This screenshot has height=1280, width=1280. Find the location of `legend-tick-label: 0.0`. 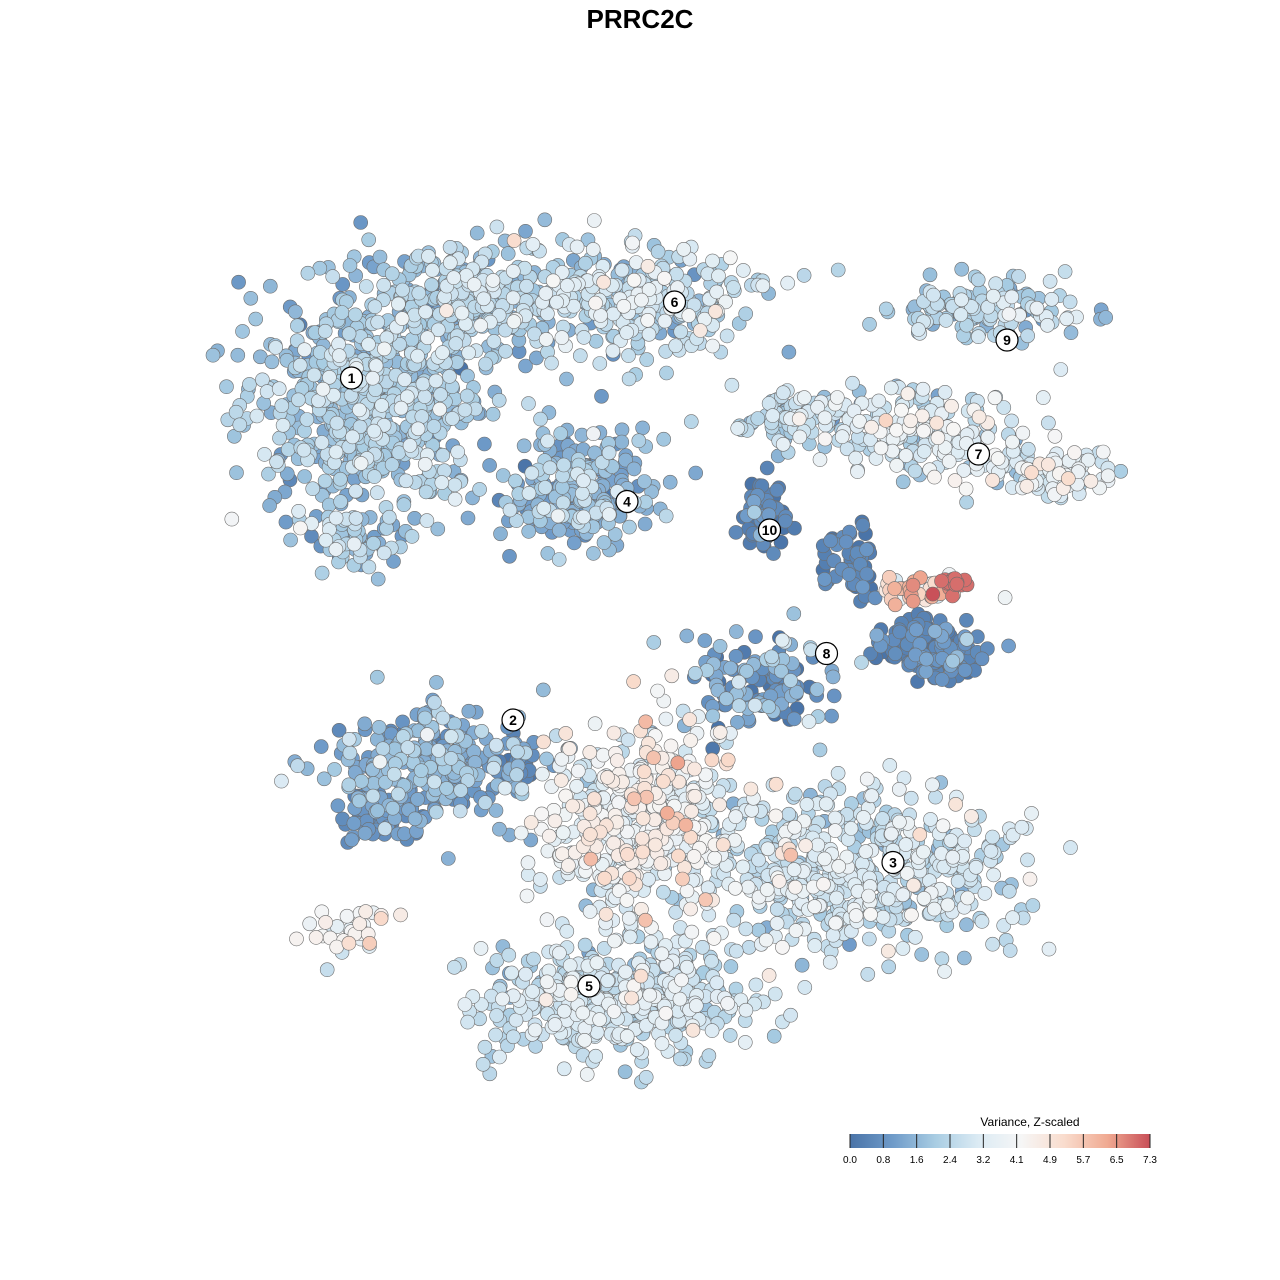

legend-tick-label: 0.0 is located at coordinates (850, 1160).